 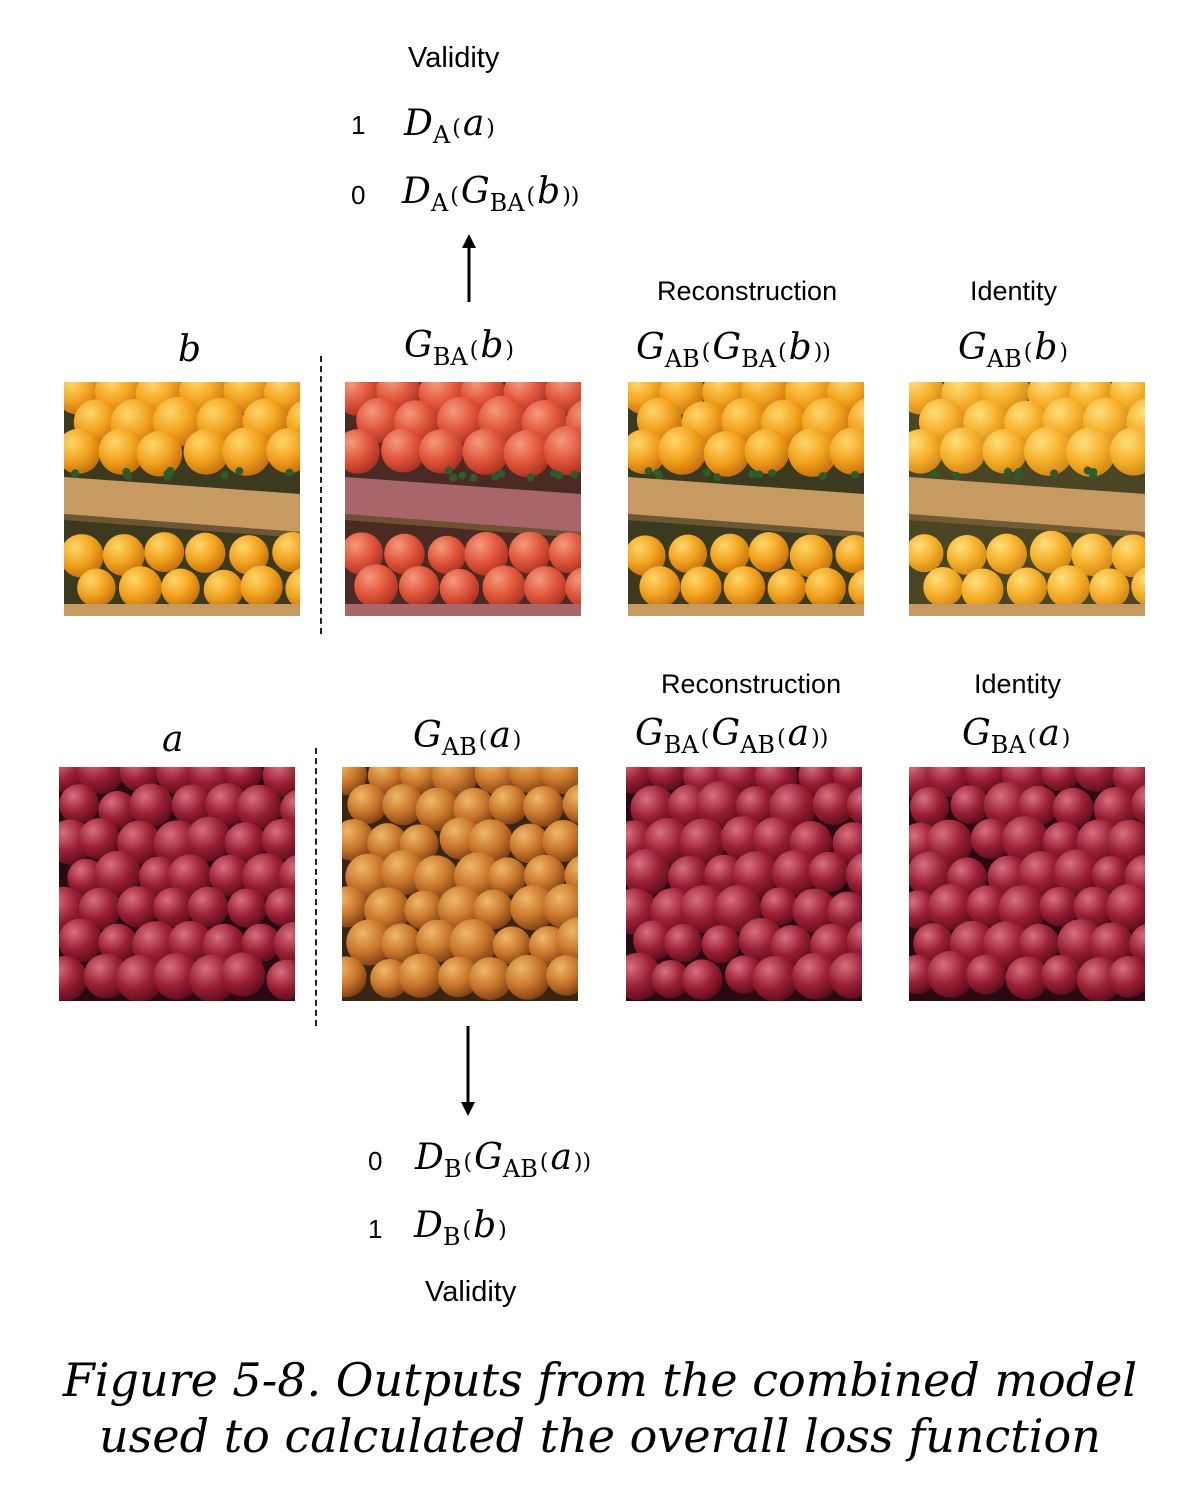 I want to click on formula-GBA-a: GBA(a), so click(x=1016, y=736).